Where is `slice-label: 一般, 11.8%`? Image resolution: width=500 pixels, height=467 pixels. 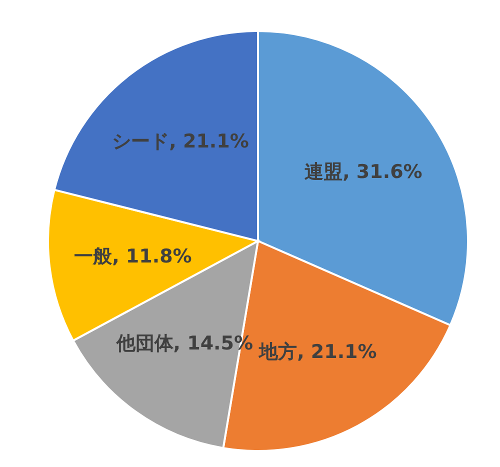
slice-label: 一般, 11.8% is located at coordinates (133, 257).